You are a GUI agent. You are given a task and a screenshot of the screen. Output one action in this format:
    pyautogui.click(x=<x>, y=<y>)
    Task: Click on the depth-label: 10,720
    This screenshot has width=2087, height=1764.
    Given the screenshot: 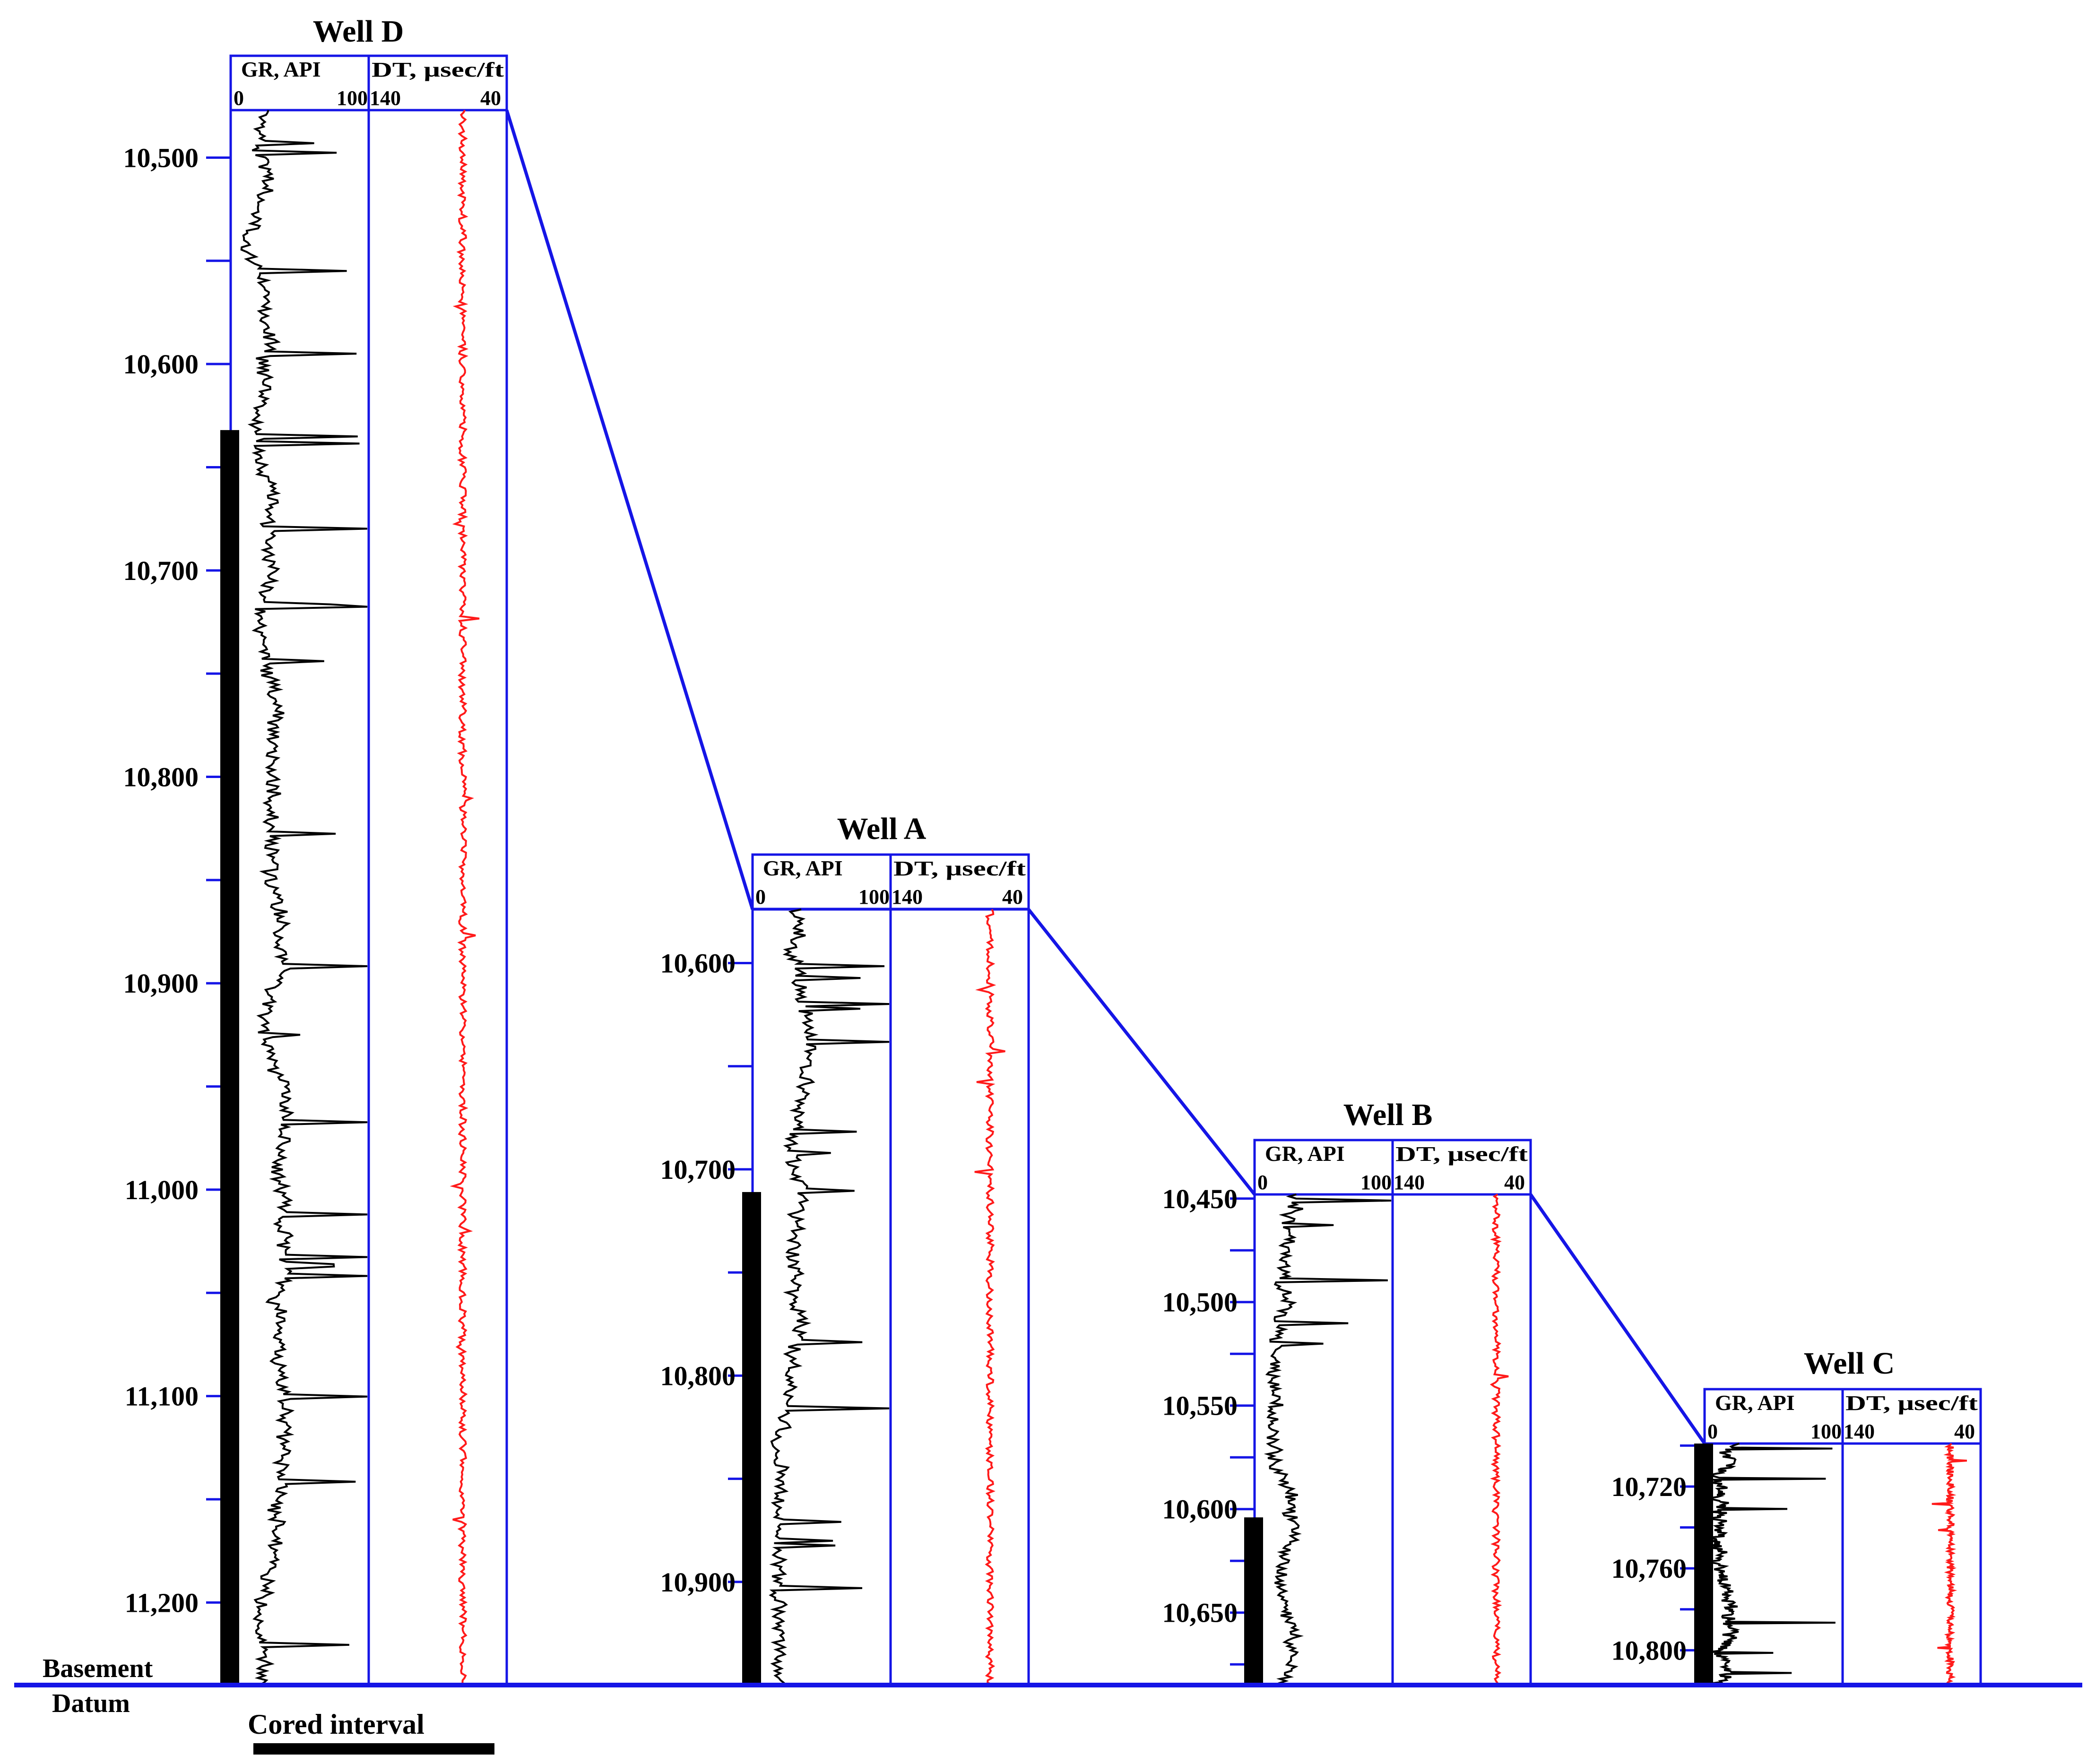 What is the action you would take?
    pyautogui.click(x=1649, y=1486)
    